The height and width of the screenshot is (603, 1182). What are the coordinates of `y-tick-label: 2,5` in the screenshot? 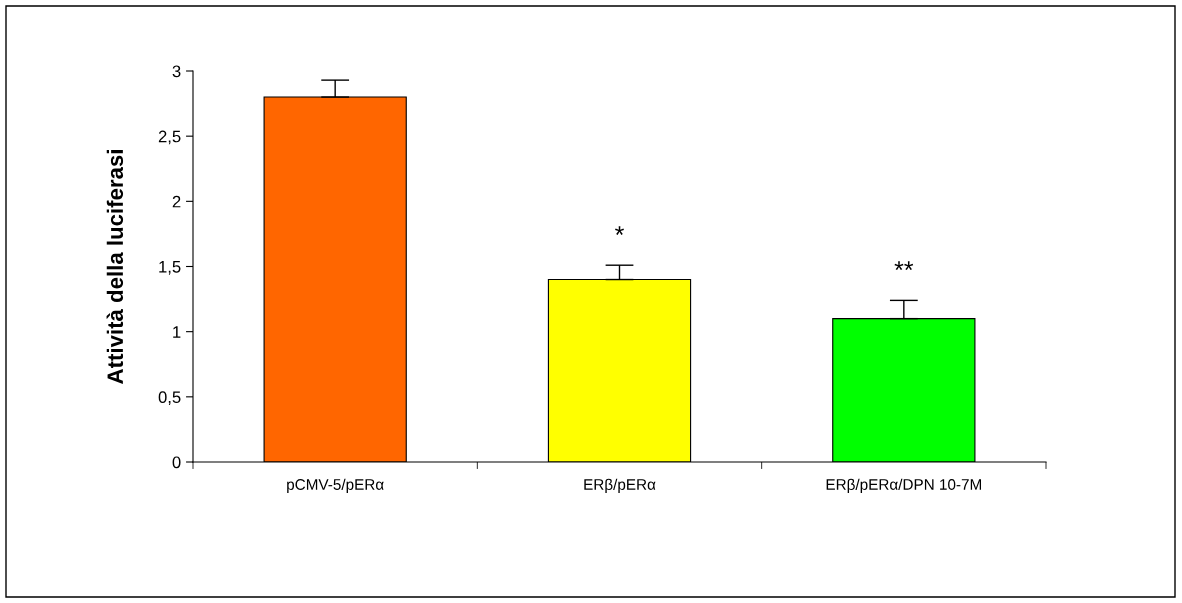 It's located at (169, 137).